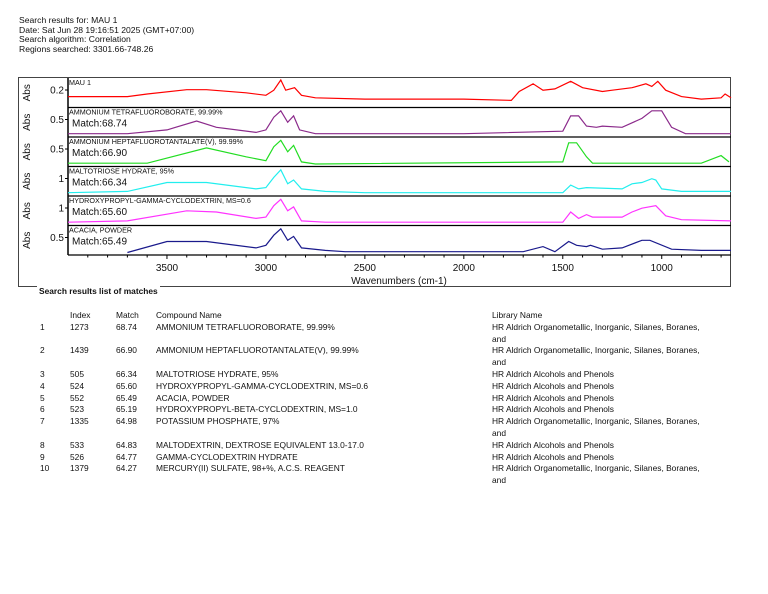 Image resolution: width=768 pixels, height=594 pixels. Describe the element at coordinates (77, 397) in the screenshot. I see `cell-index: 552` at that location.